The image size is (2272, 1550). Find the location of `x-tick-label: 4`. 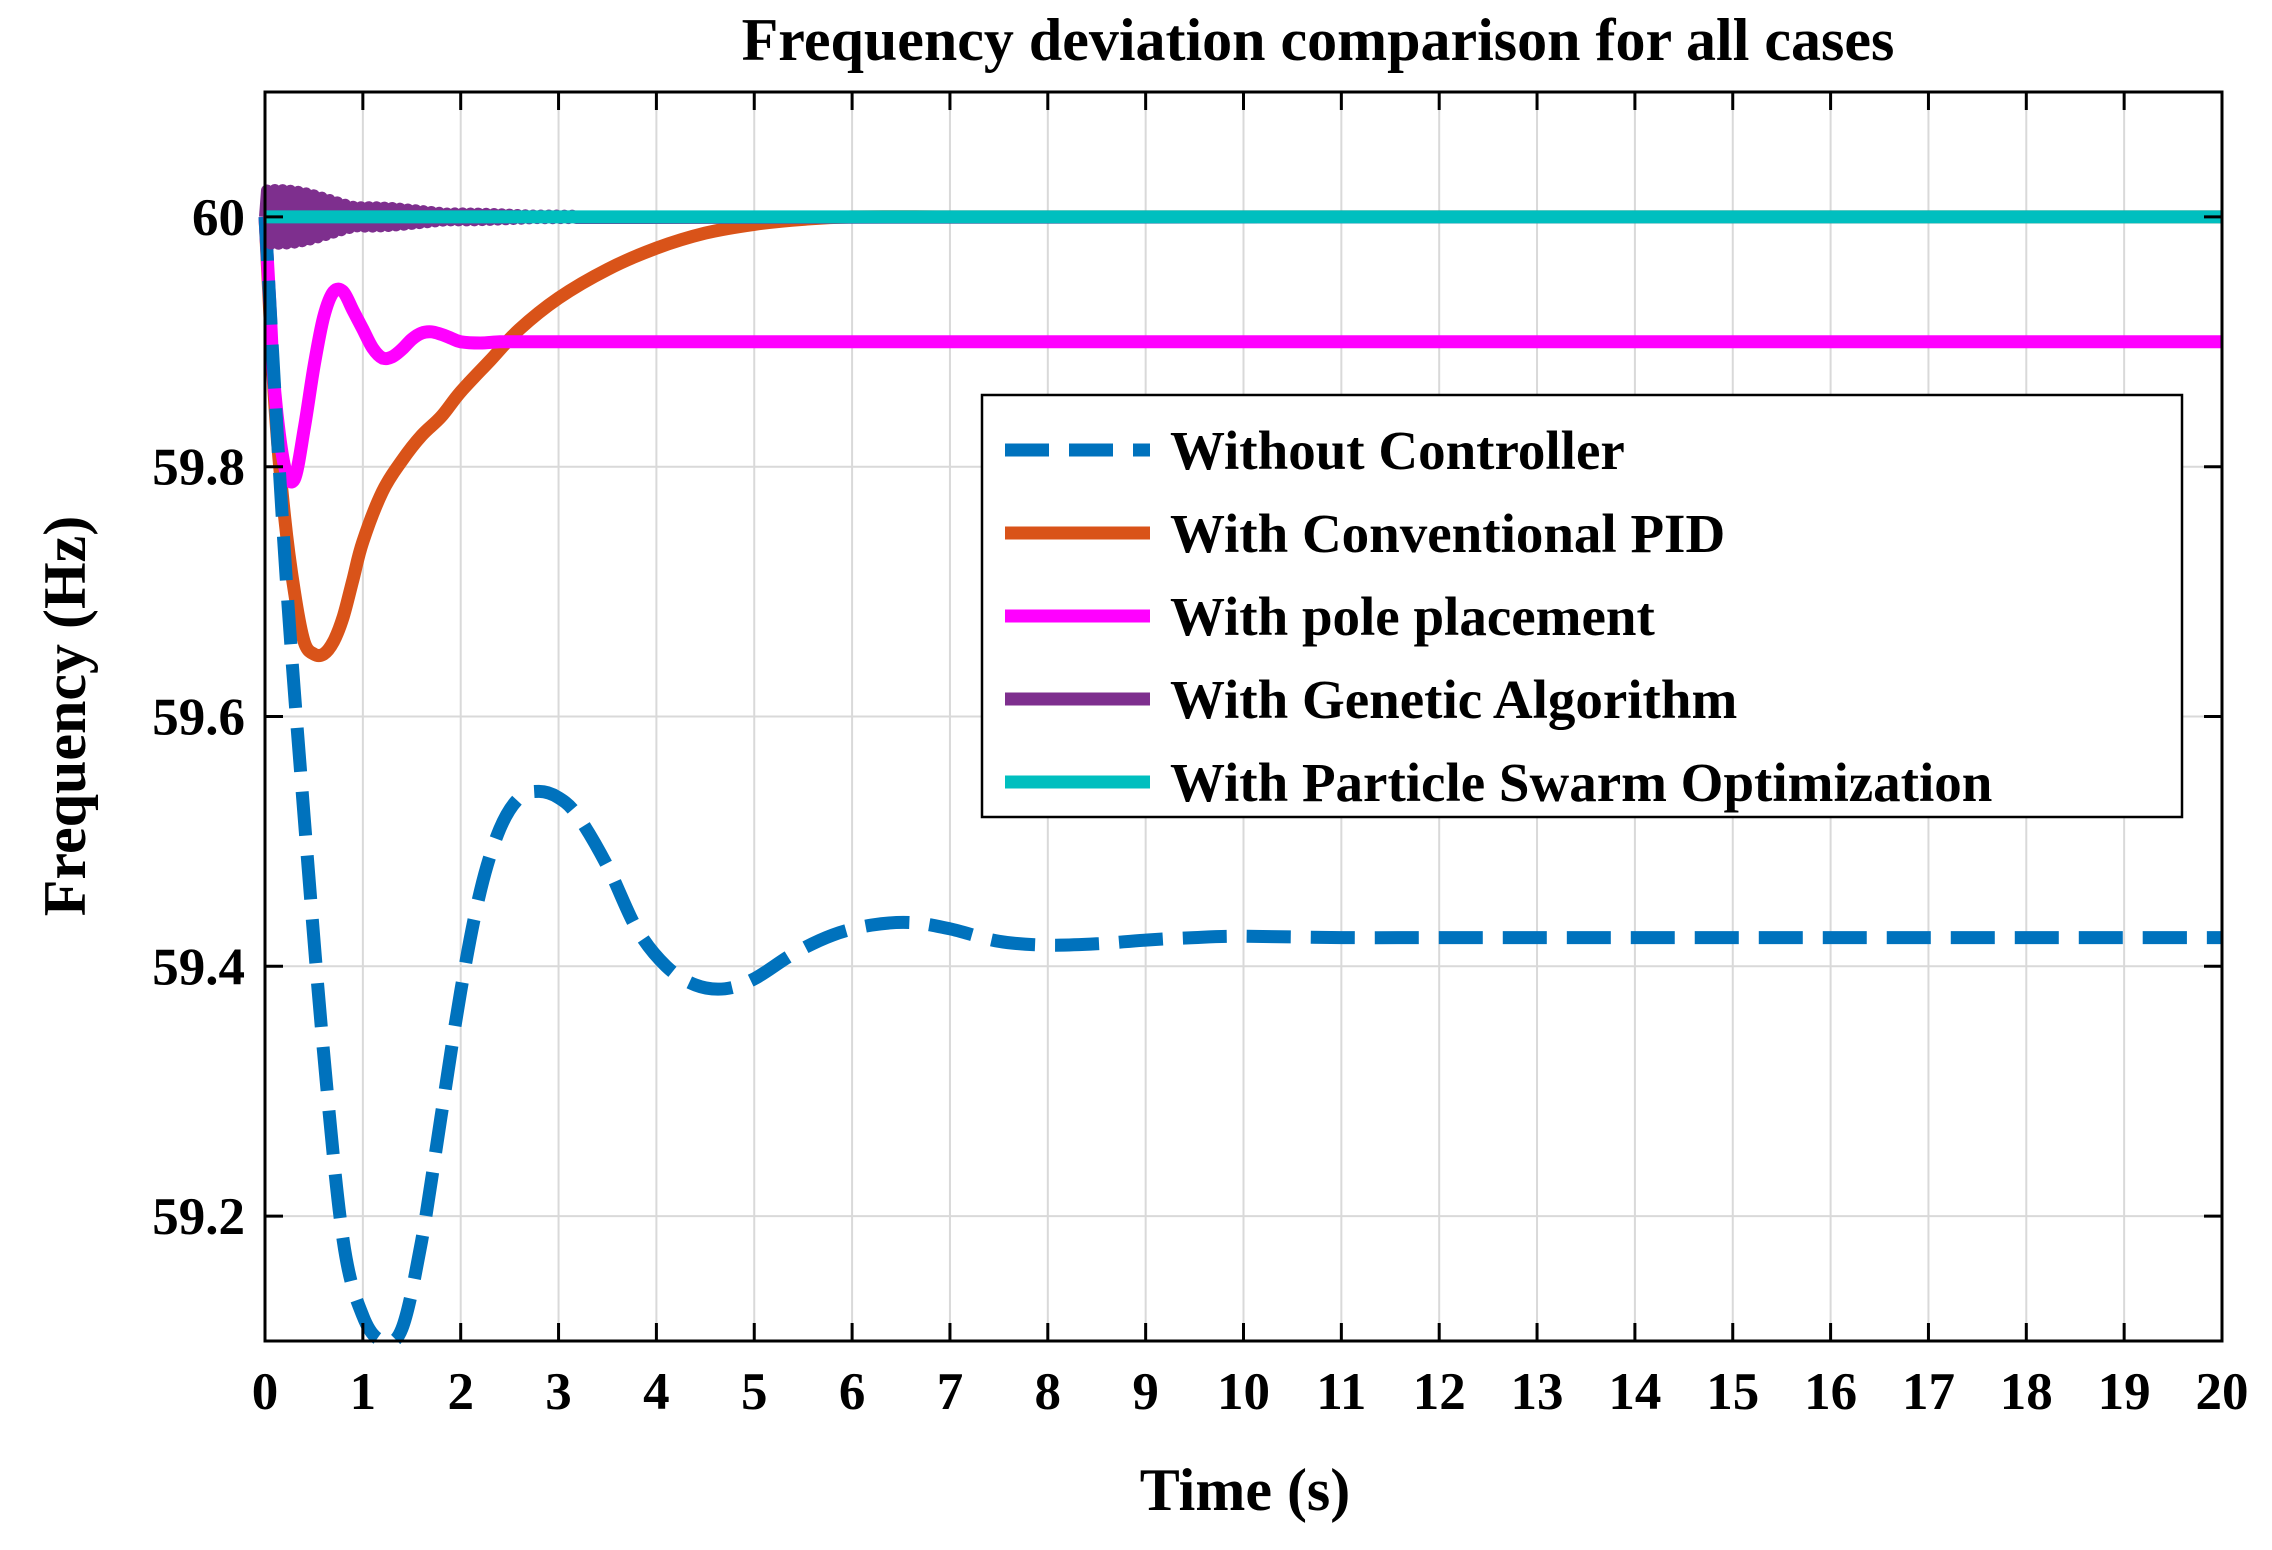

x-tick-label: 4 is located at coordinates (656, 1392).